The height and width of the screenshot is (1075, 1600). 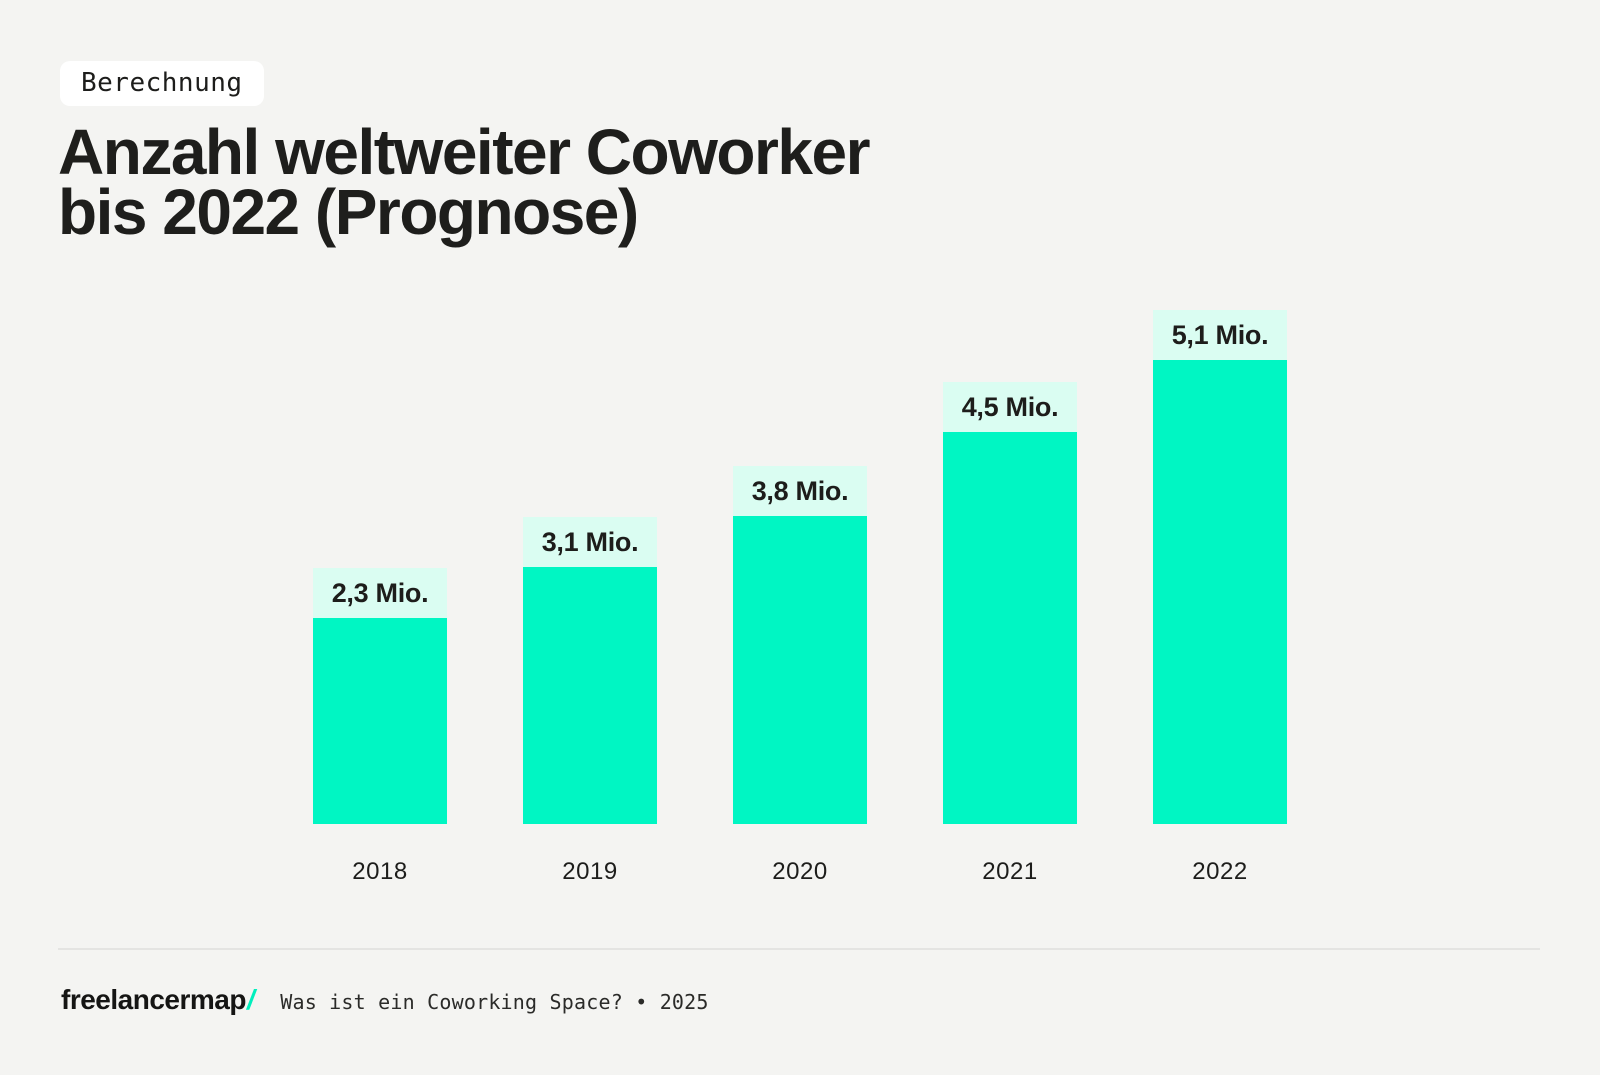 I want to click on bar-2018, so click(x=380, y=721).